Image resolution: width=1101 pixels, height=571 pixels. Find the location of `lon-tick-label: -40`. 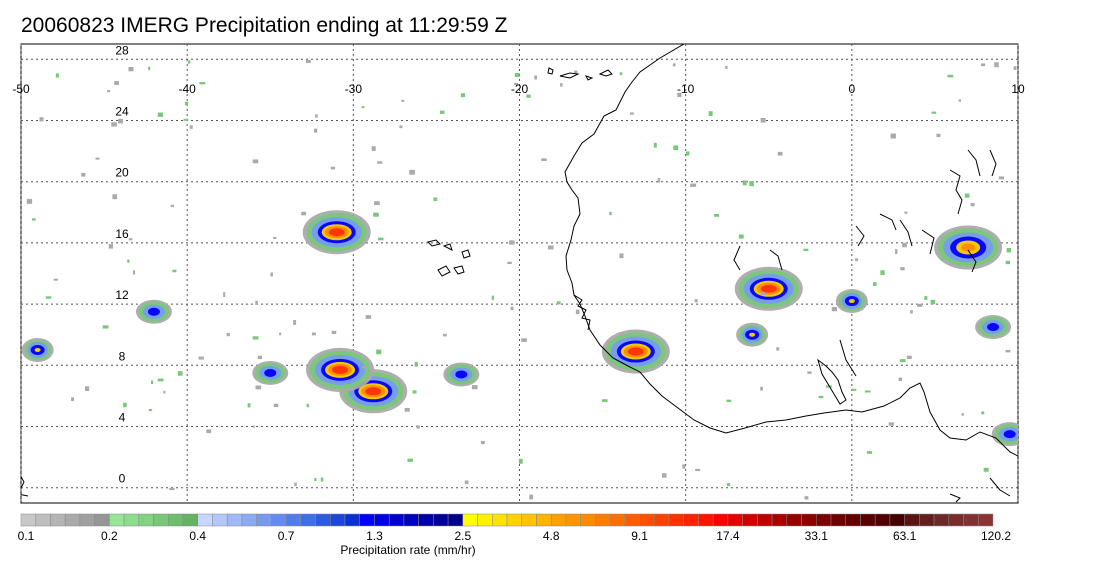

lon-tick-label: -40 is located at coordinates (187, 89).